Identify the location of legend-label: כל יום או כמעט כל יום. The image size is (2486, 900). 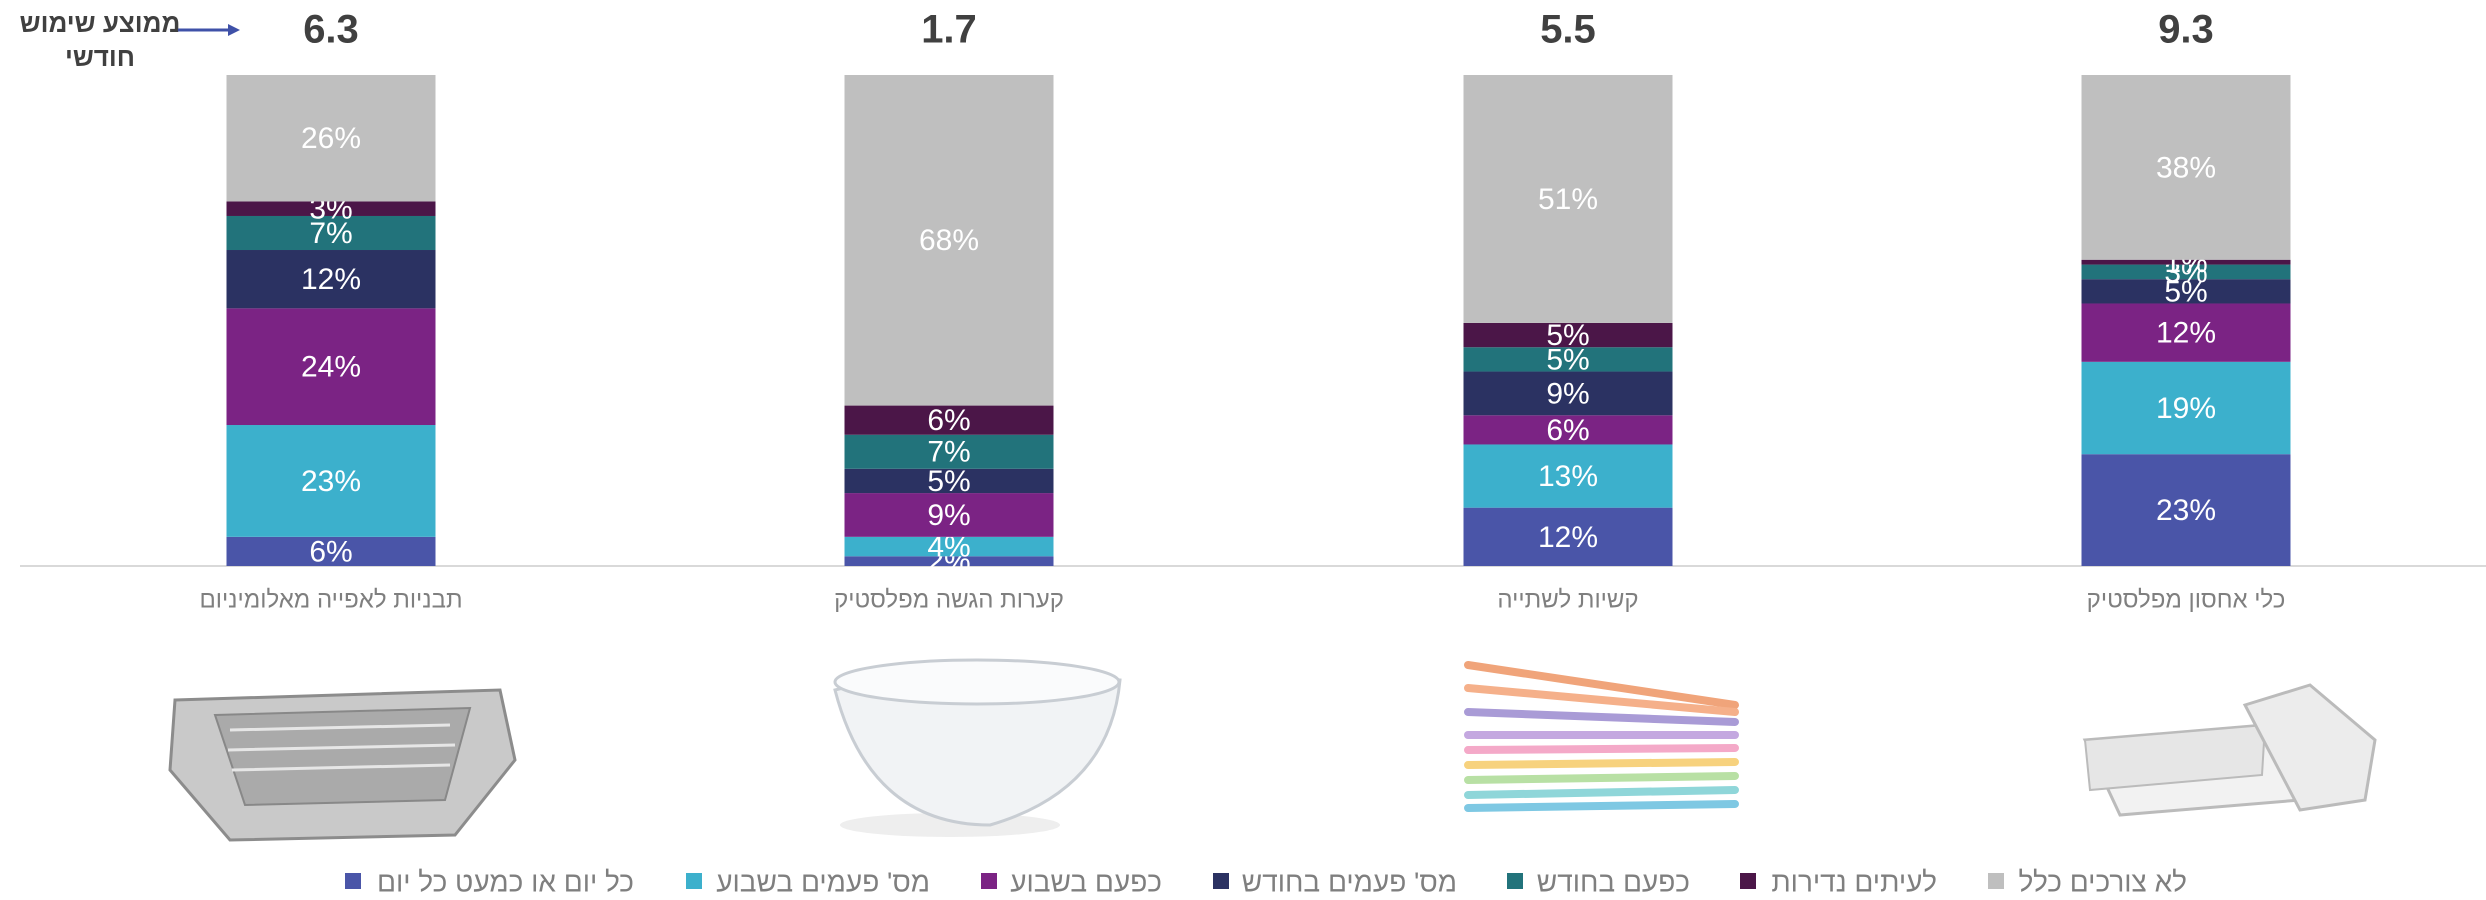
(505, 881).